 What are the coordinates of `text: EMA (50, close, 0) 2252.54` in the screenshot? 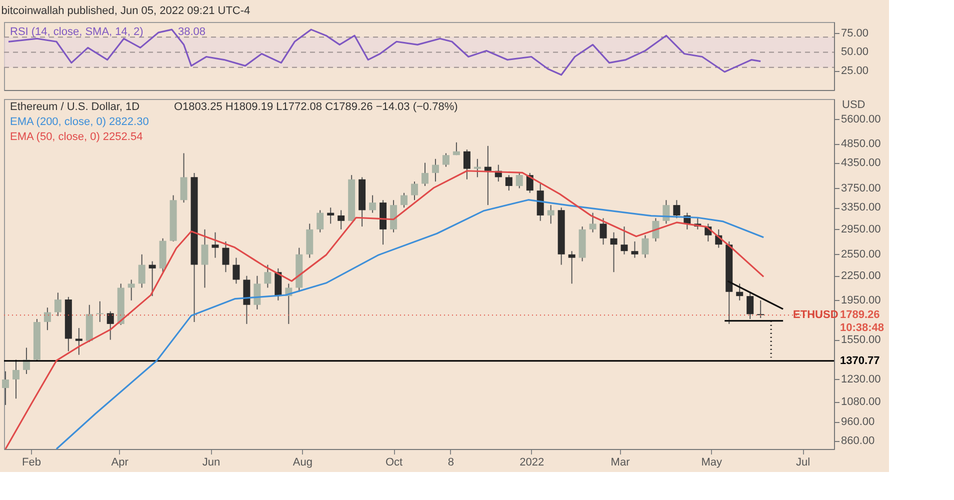 It's located at (76, 137).